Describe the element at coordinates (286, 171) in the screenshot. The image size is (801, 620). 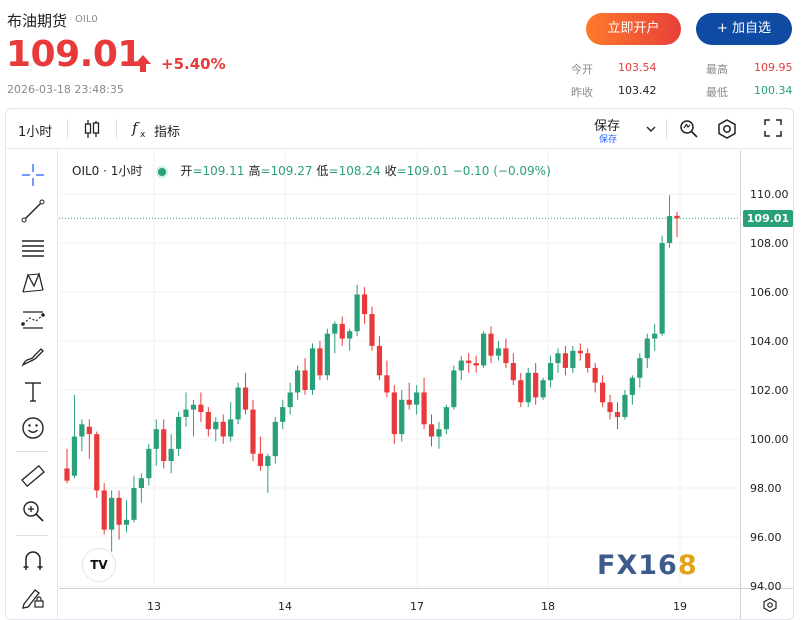
I see `legend-high: =109.27` at that location.